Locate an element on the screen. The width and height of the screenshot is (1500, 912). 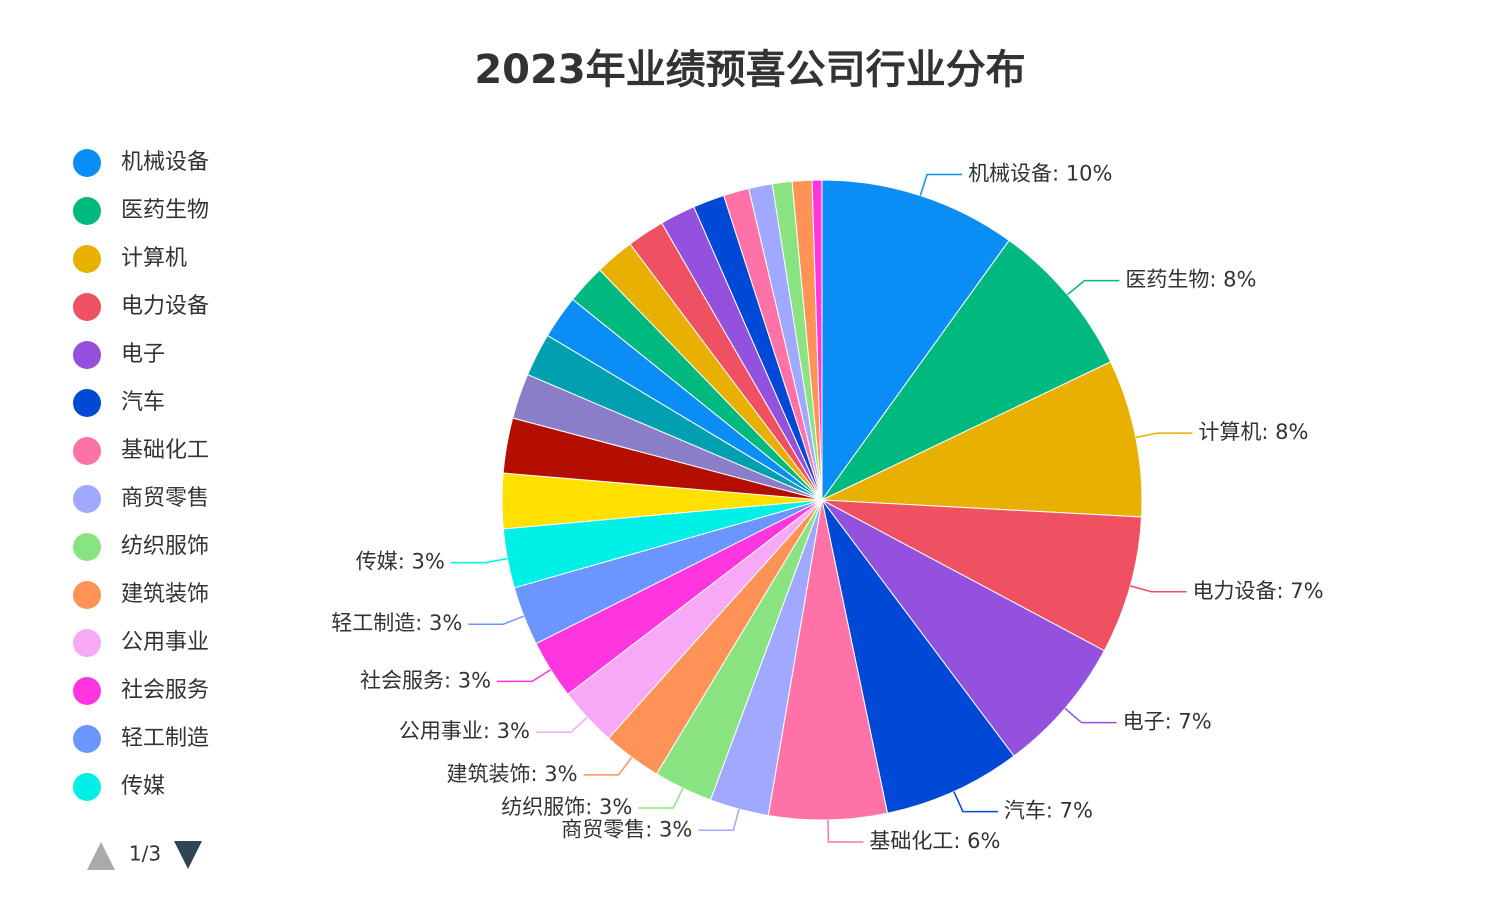
legend-label: 纺织服饰 is located at coordinates (165, 546).